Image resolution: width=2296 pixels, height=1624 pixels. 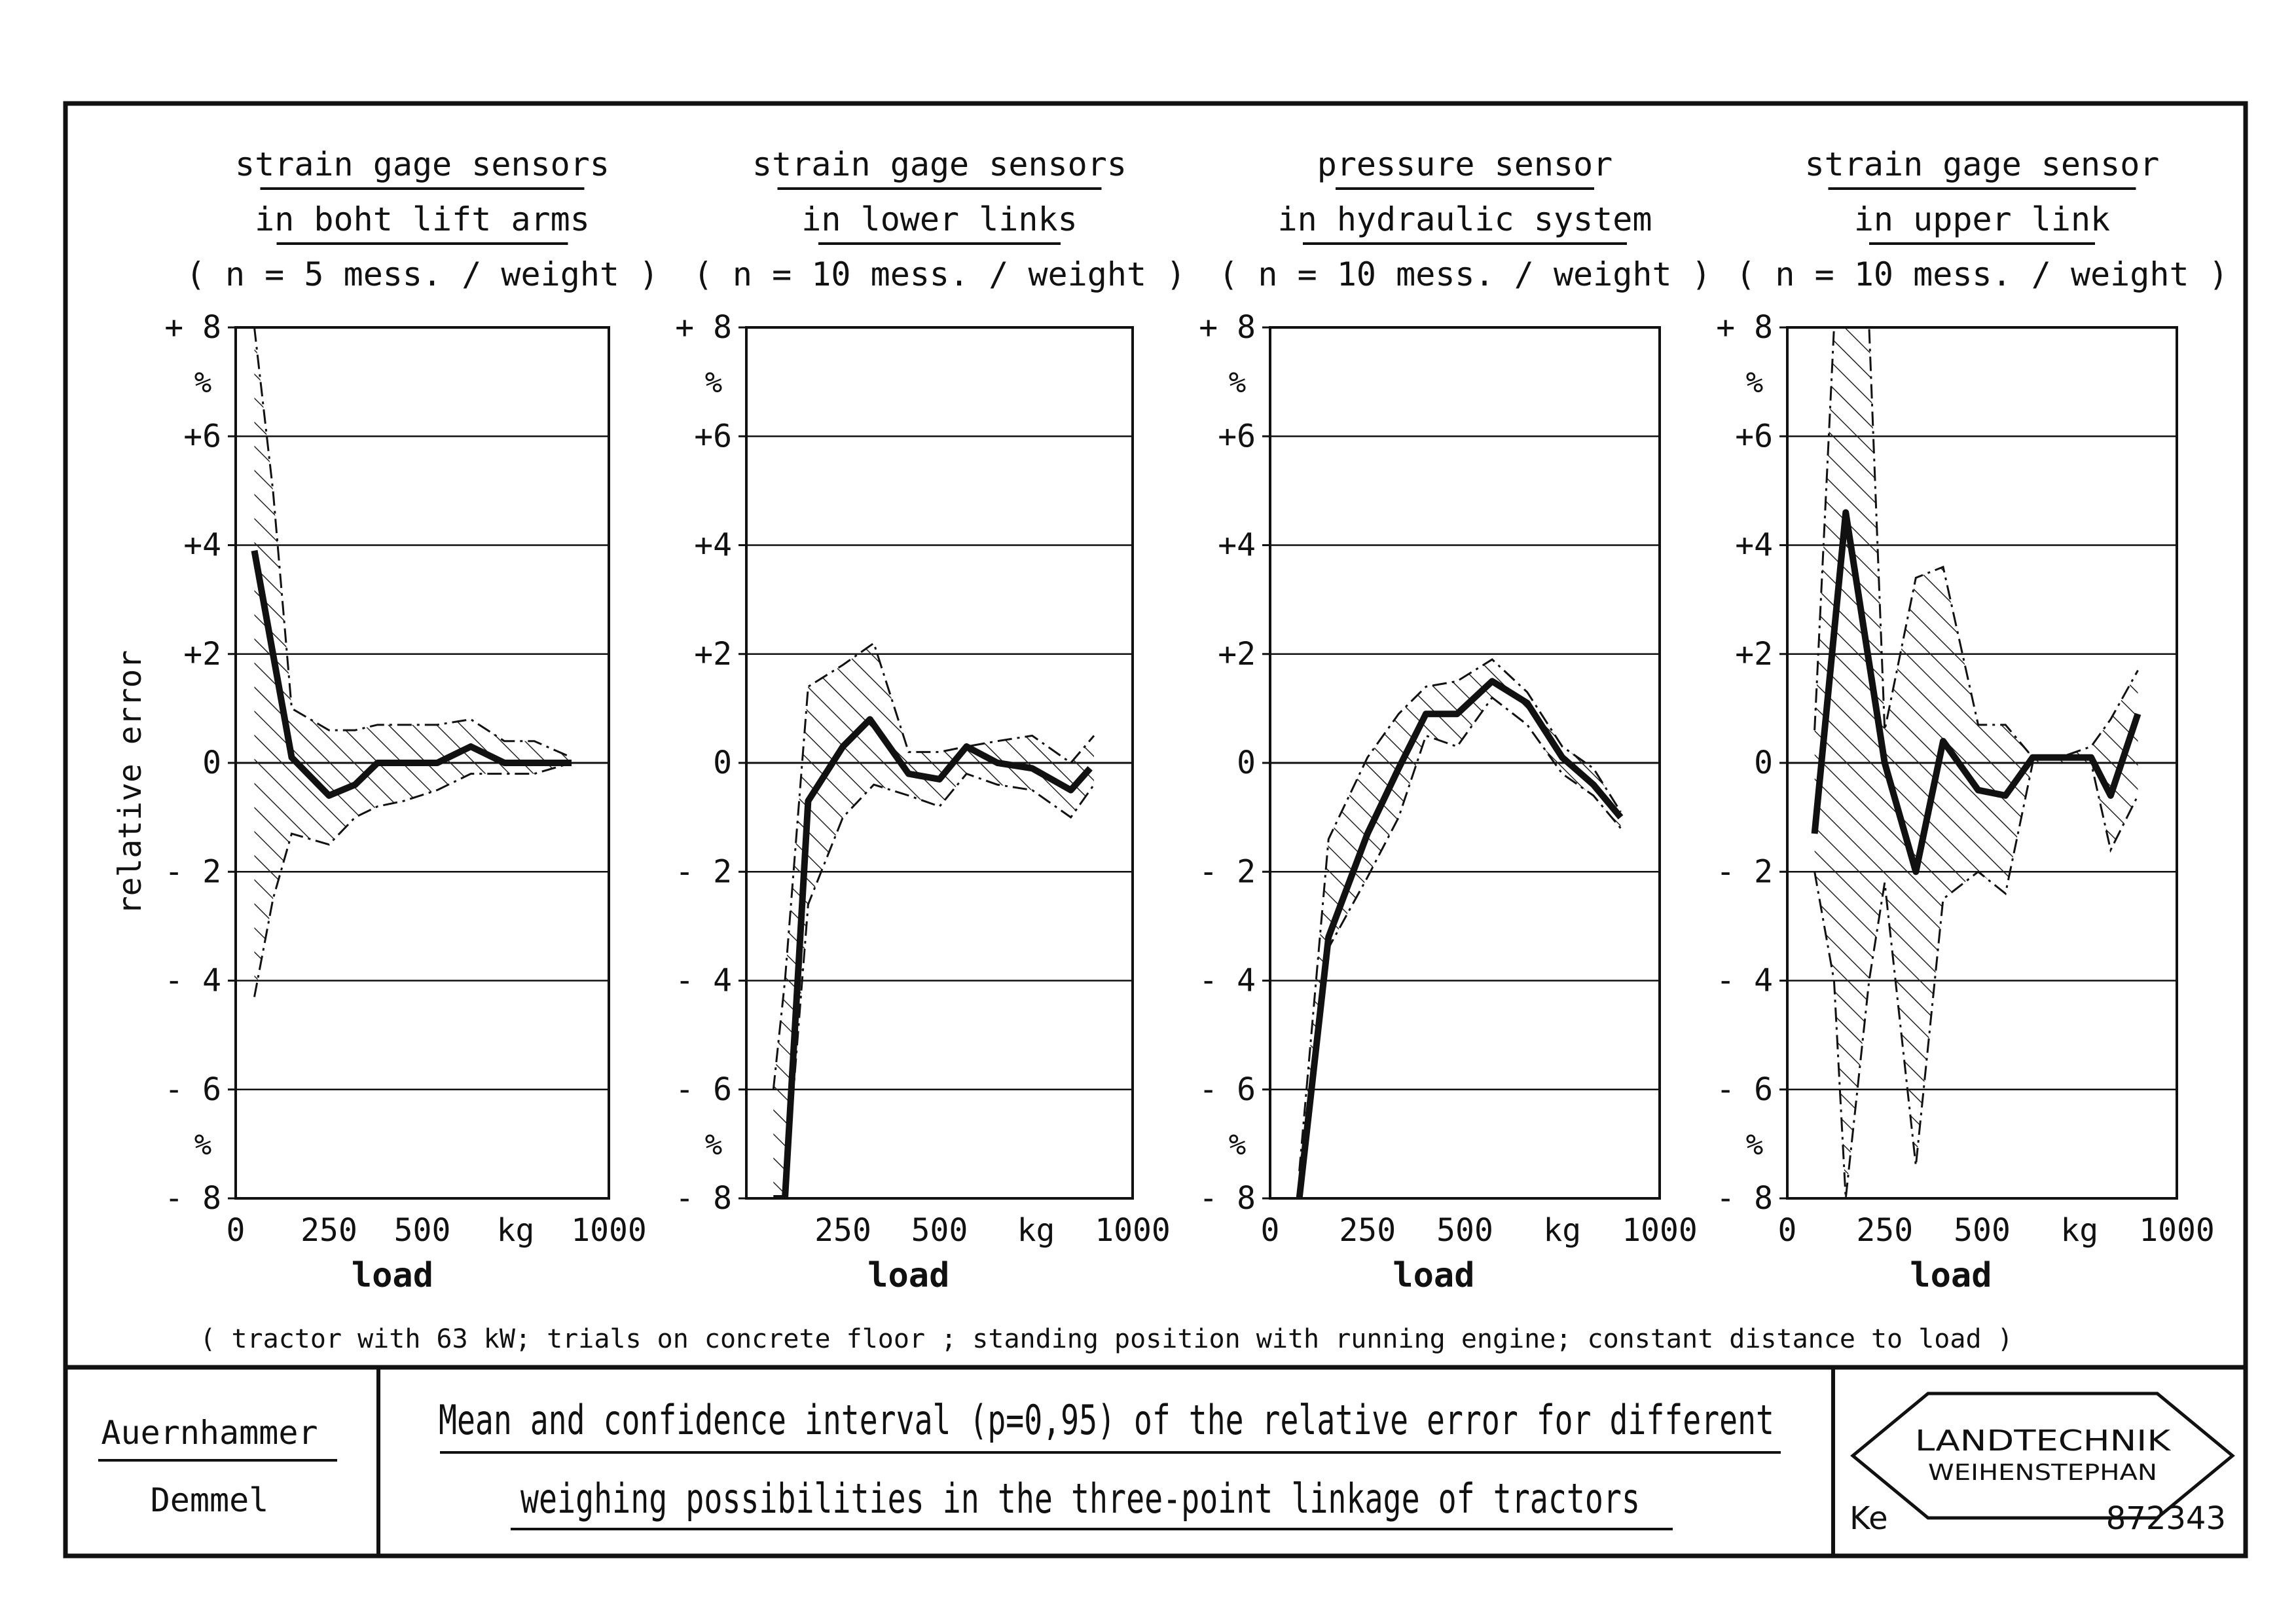 I want to click on panel-3-mean-line, so click(x=1460, y=938).